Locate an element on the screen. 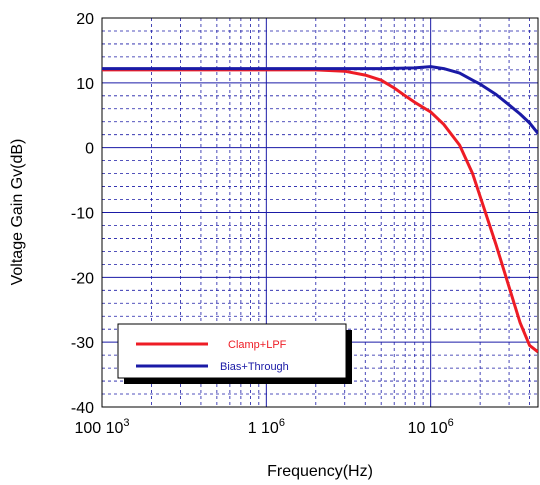  x-tick-labels: 100 103 1 106 10 106 is located at coordinates (263, 427).